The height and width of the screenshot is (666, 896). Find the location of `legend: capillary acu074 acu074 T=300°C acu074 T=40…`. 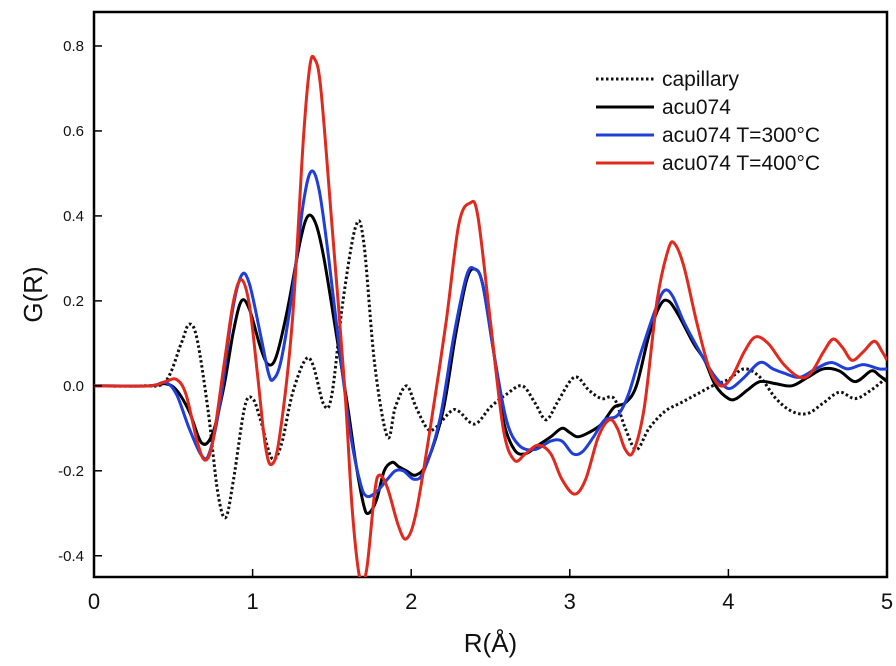

legend: capillary acu074 acu074 T=300°C acu074 T=40… is located at coordinates (708, 121).